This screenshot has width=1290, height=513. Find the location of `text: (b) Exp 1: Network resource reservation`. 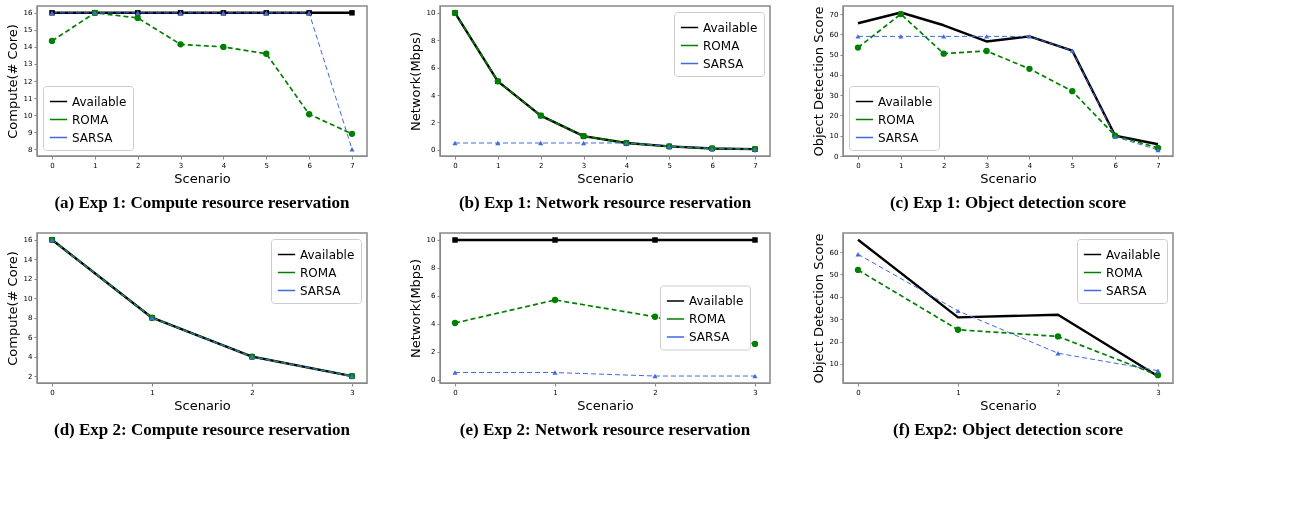

text: (b) Exp 1: Network resource reservation is located at coordinates (605, 202).